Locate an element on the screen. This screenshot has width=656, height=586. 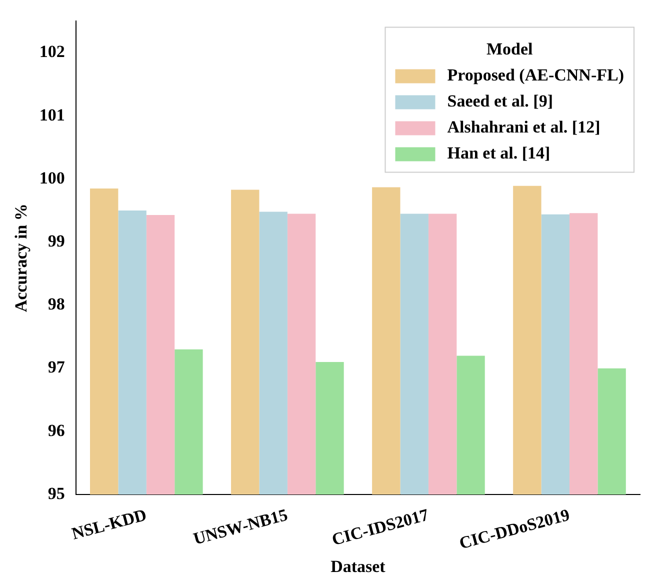
legend-title: Model is located at coordinates (510, 49).